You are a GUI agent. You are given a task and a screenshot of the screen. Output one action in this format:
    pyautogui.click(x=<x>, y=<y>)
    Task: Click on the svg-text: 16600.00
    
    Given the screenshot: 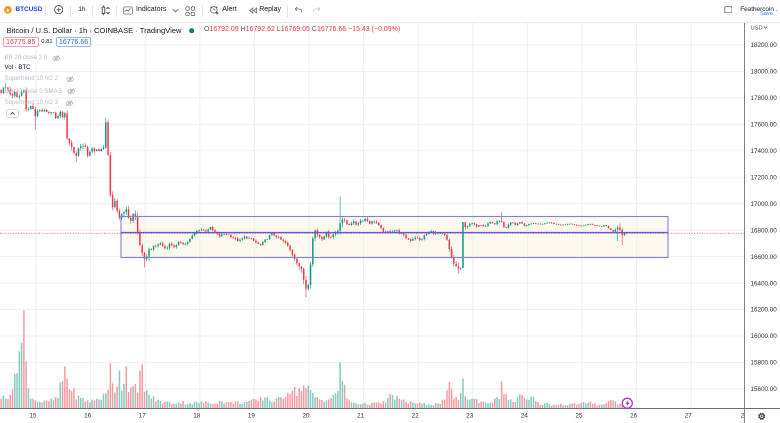 What is the action you would take?
    pyautogui.click(x=764, y=257)
    